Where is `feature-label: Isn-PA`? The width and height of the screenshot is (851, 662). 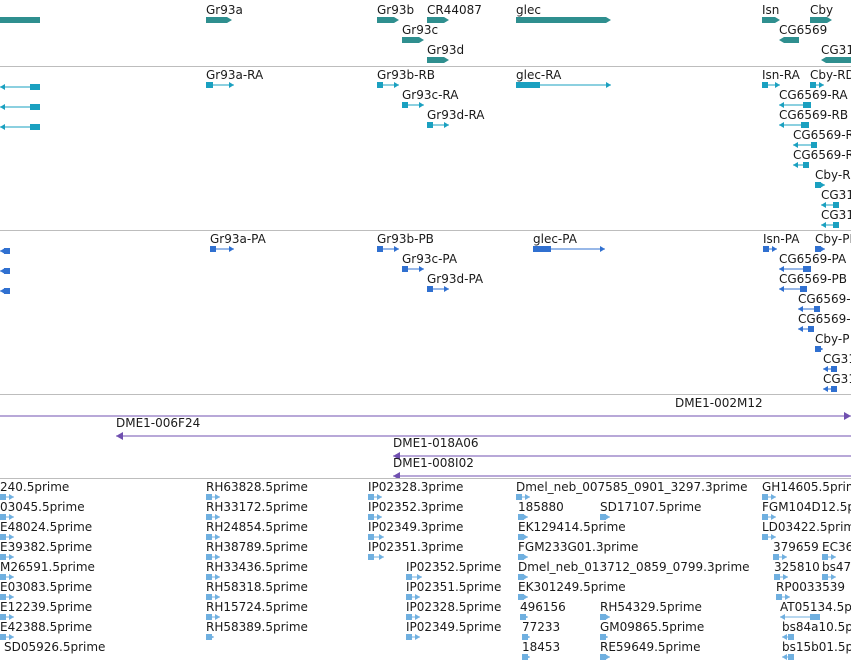 feature-label: Isn-PA is located at coordinates (781, 239).